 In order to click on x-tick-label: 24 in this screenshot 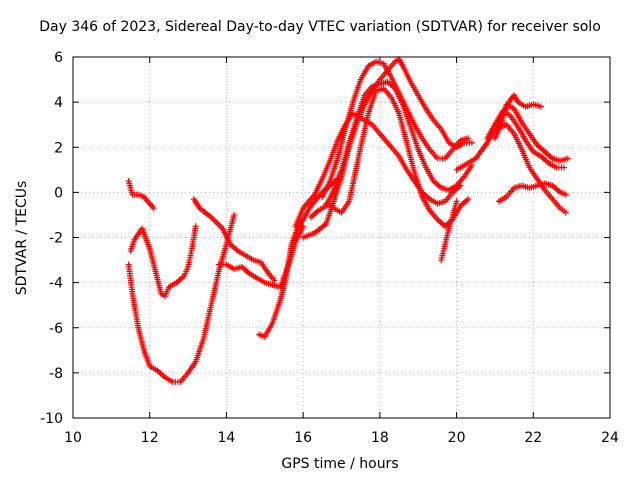, I will do `click(610, 438)`.